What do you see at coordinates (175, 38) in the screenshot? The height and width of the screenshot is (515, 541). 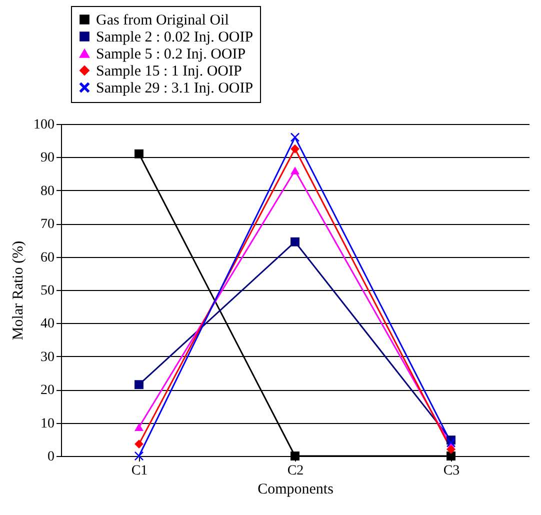 I see `legend-label: Sample 2 : 0.02 Inj. OOIP` at bounding box center [175, 38].